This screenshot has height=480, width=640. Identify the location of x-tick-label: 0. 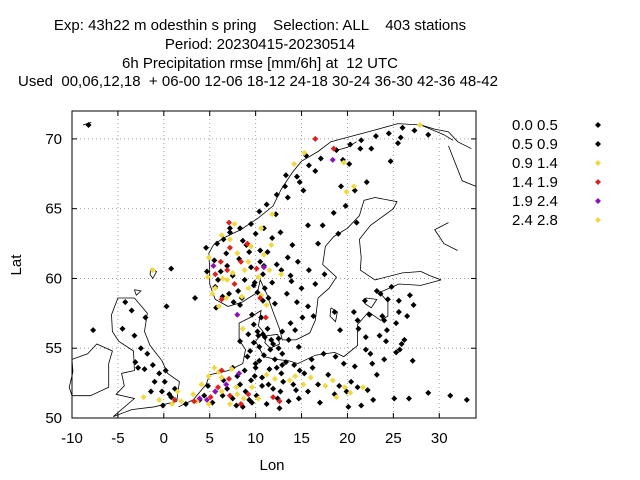
(164, 438).